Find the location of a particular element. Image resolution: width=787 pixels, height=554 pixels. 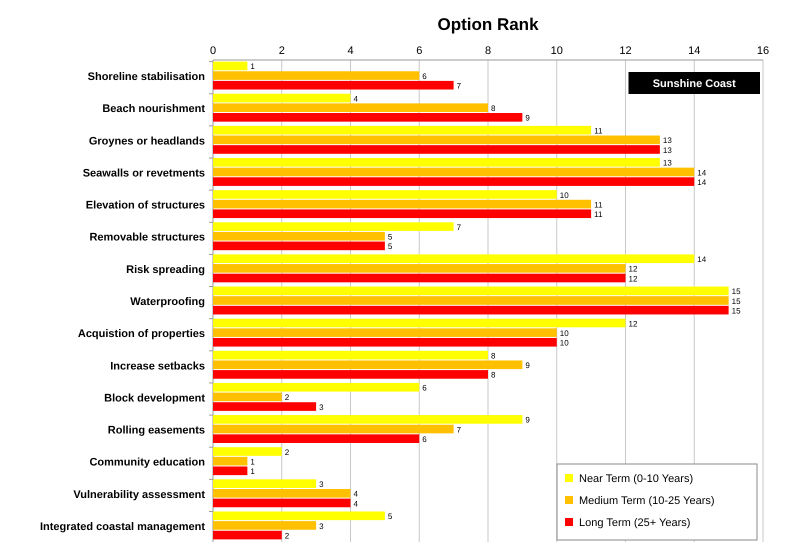

y-tick-label: Integrated coastal management is located at coordinates (123, 526).